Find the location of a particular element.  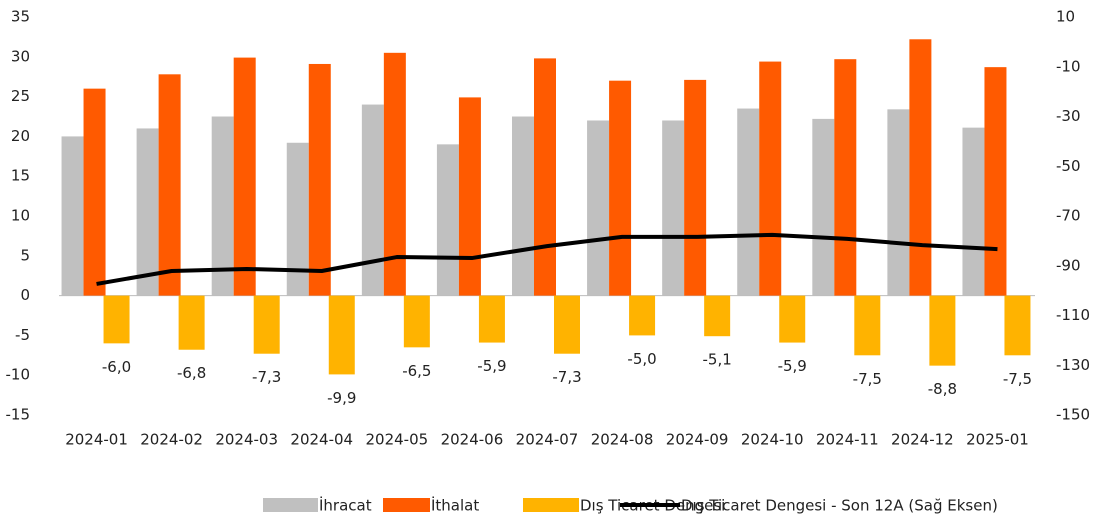

data-label: -6,8 is located at coordinates (191, 373).